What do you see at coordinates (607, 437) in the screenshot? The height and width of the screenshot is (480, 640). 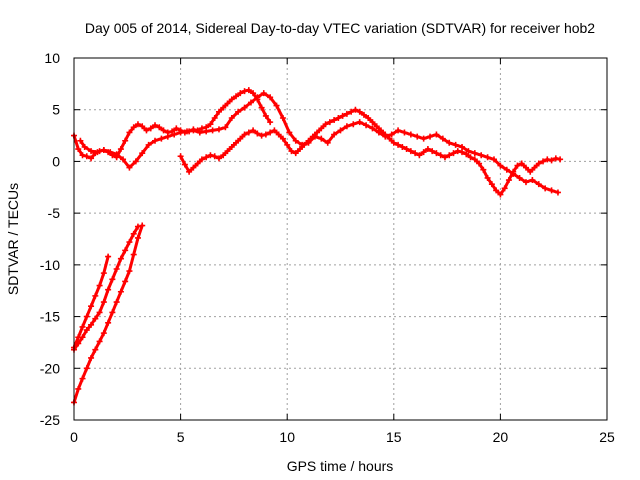 I see `x-tick-label: 25` at bounding box center [607, 437].